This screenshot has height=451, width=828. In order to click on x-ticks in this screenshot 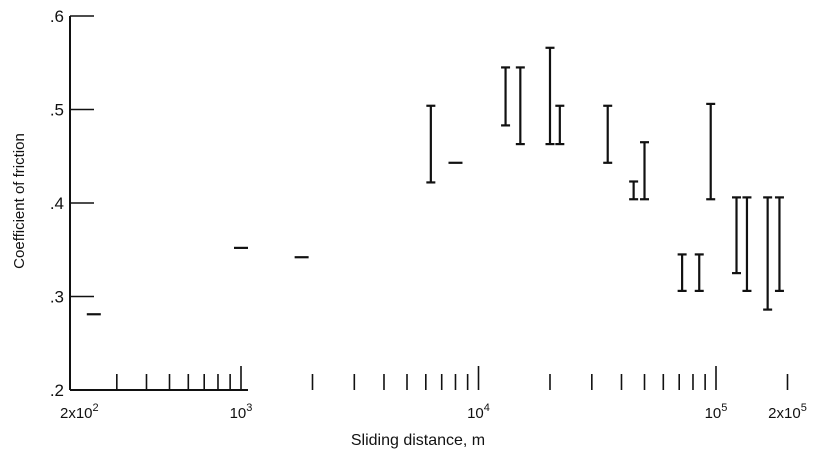, I will do `click(452, 378)`.